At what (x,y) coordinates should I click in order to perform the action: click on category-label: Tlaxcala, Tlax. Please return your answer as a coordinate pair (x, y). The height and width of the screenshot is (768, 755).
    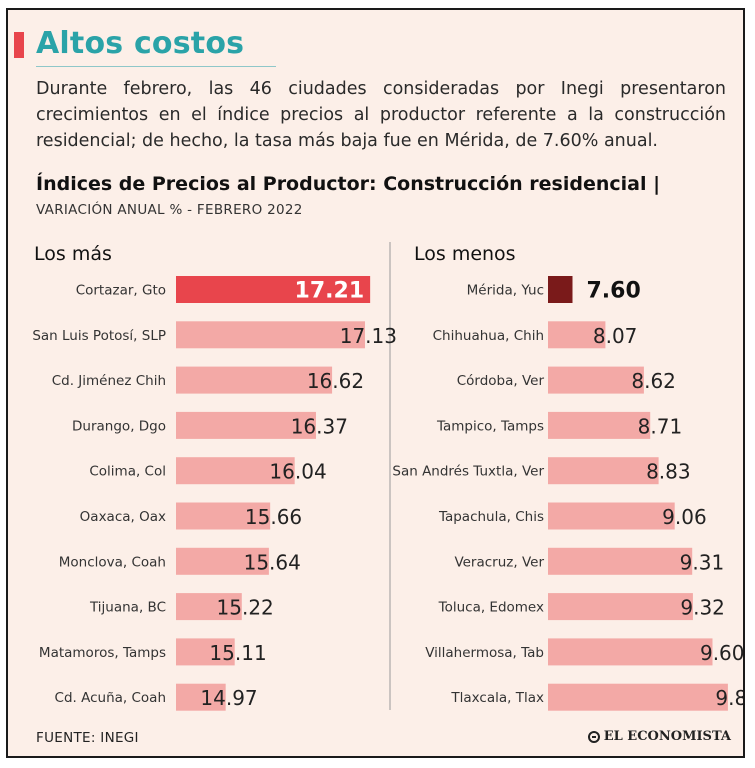
    Looking at the image, I should click on (497, 698).